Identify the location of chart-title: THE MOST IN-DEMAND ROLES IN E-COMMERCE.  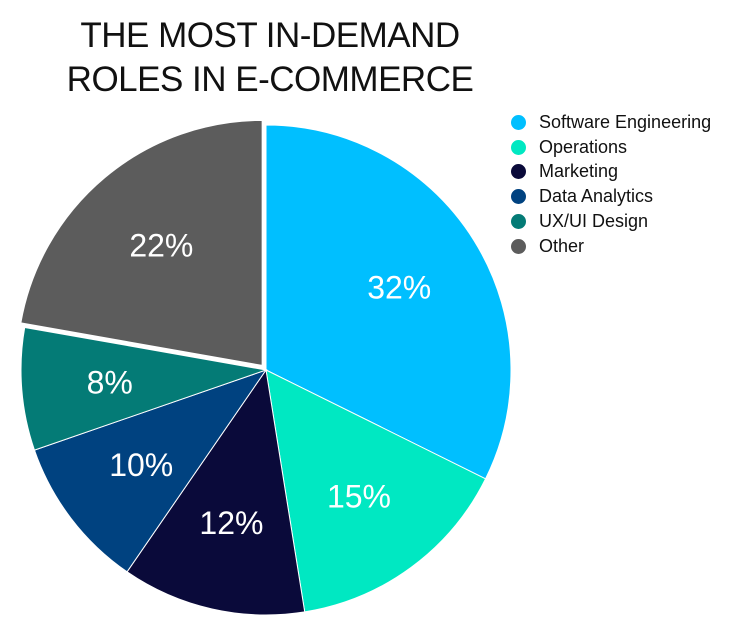
(270, 58).